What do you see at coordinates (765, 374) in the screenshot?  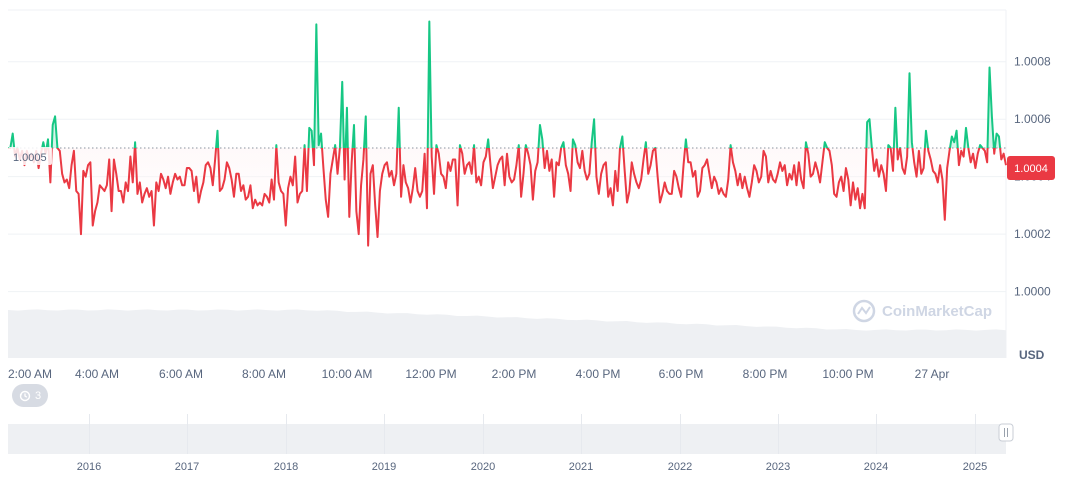 I see `x-tick-label: 8:00 PM` at bounding box center [765, 374].